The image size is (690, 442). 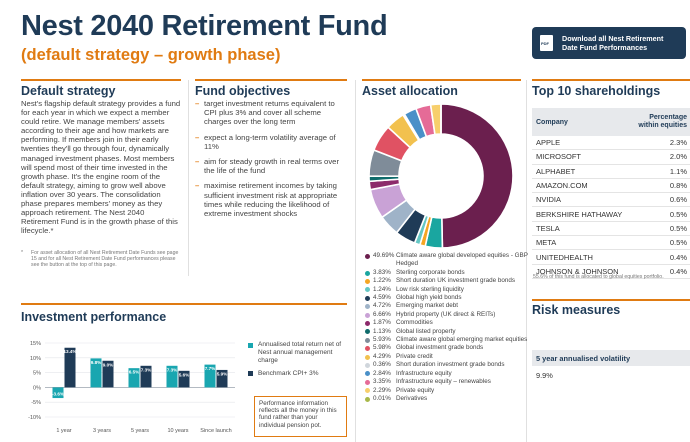 I want to click on company-percentage: 2.3%, so click(x=678, y=143).